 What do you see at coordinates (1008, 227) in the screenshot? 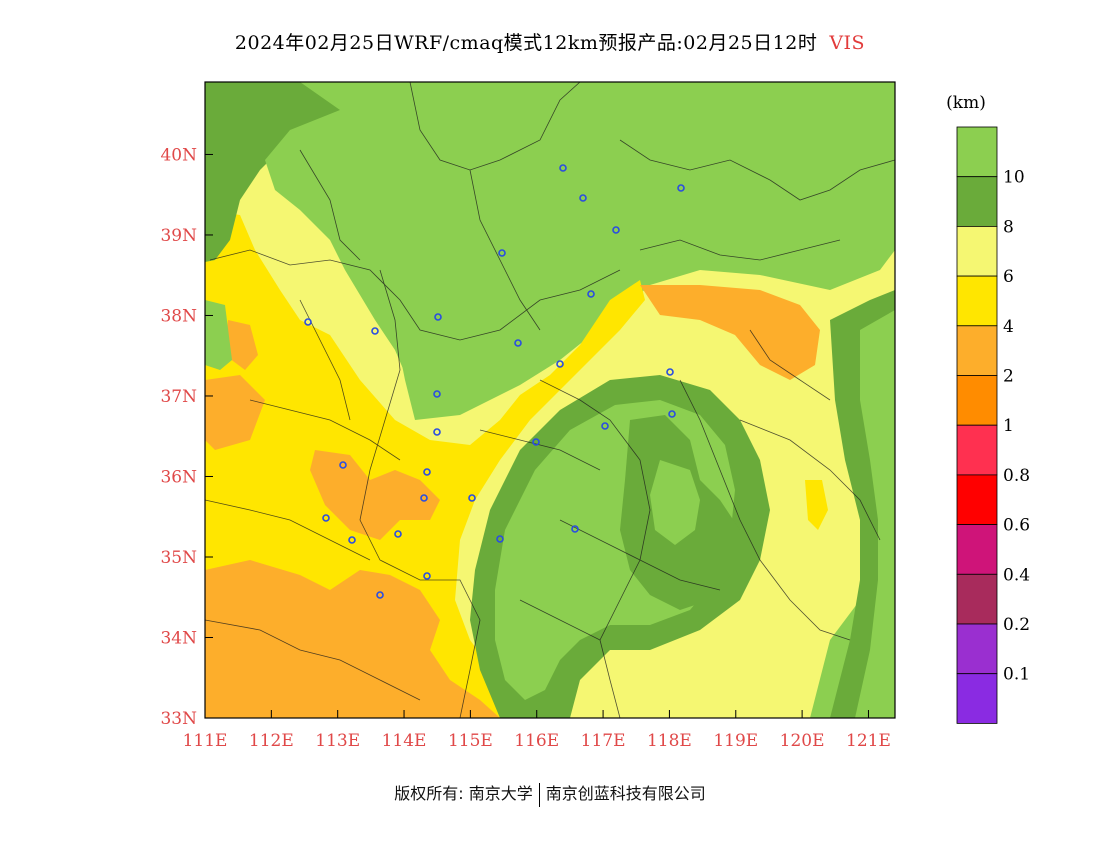
I see `colorbar-label: 8` at bounding box center [1008, 227].